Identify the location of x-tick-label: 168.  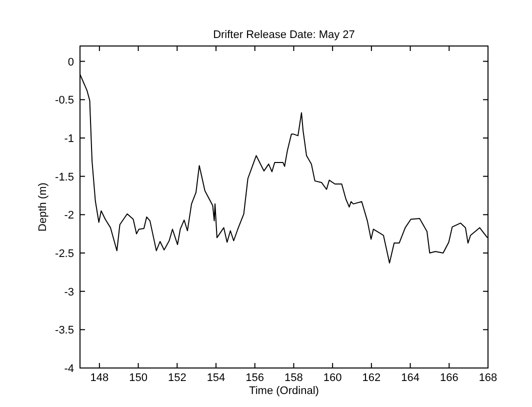
(488, 378).